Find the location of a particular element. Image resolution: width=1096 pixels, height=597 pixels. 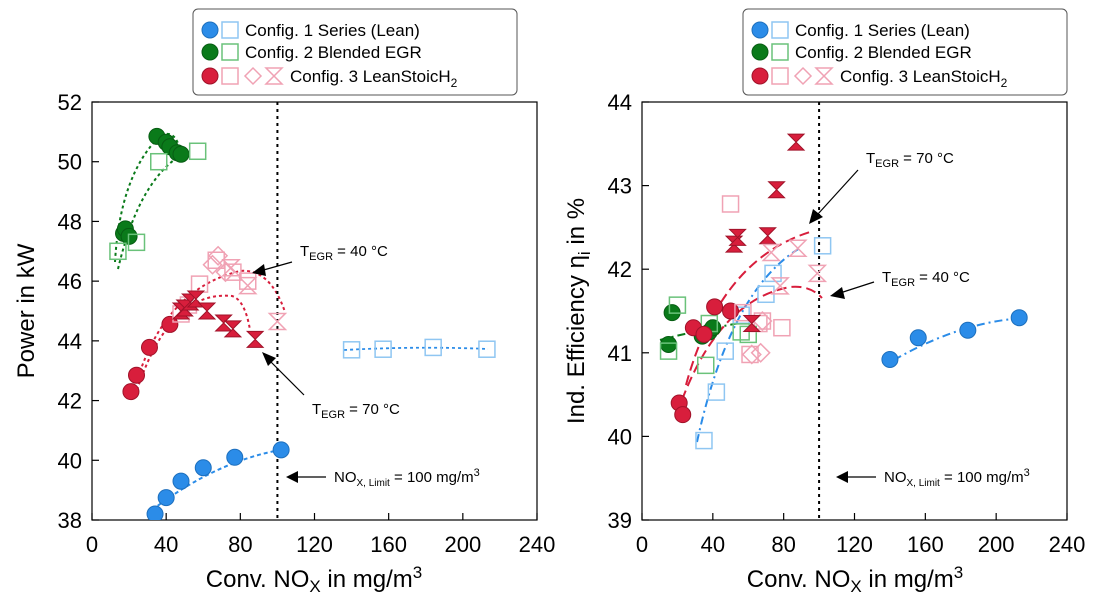

legend-label-config1: Config. 1 Series (Lean) is located at coordinates (332, 30).